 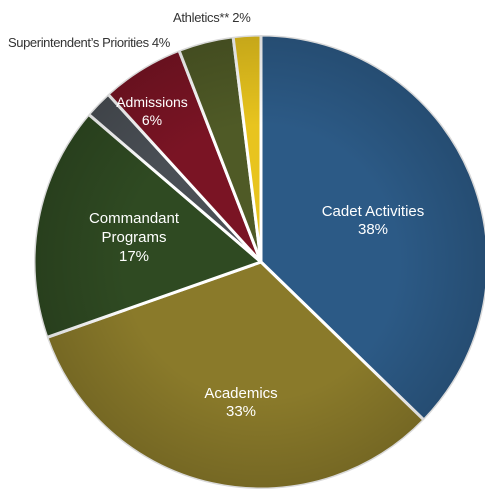 What do you see at coordinates (89, 42) in the screenshot?
I see `label-superintendents-priorities: Superintendent’s Priorities 4%` at bounding box center [89, 42].